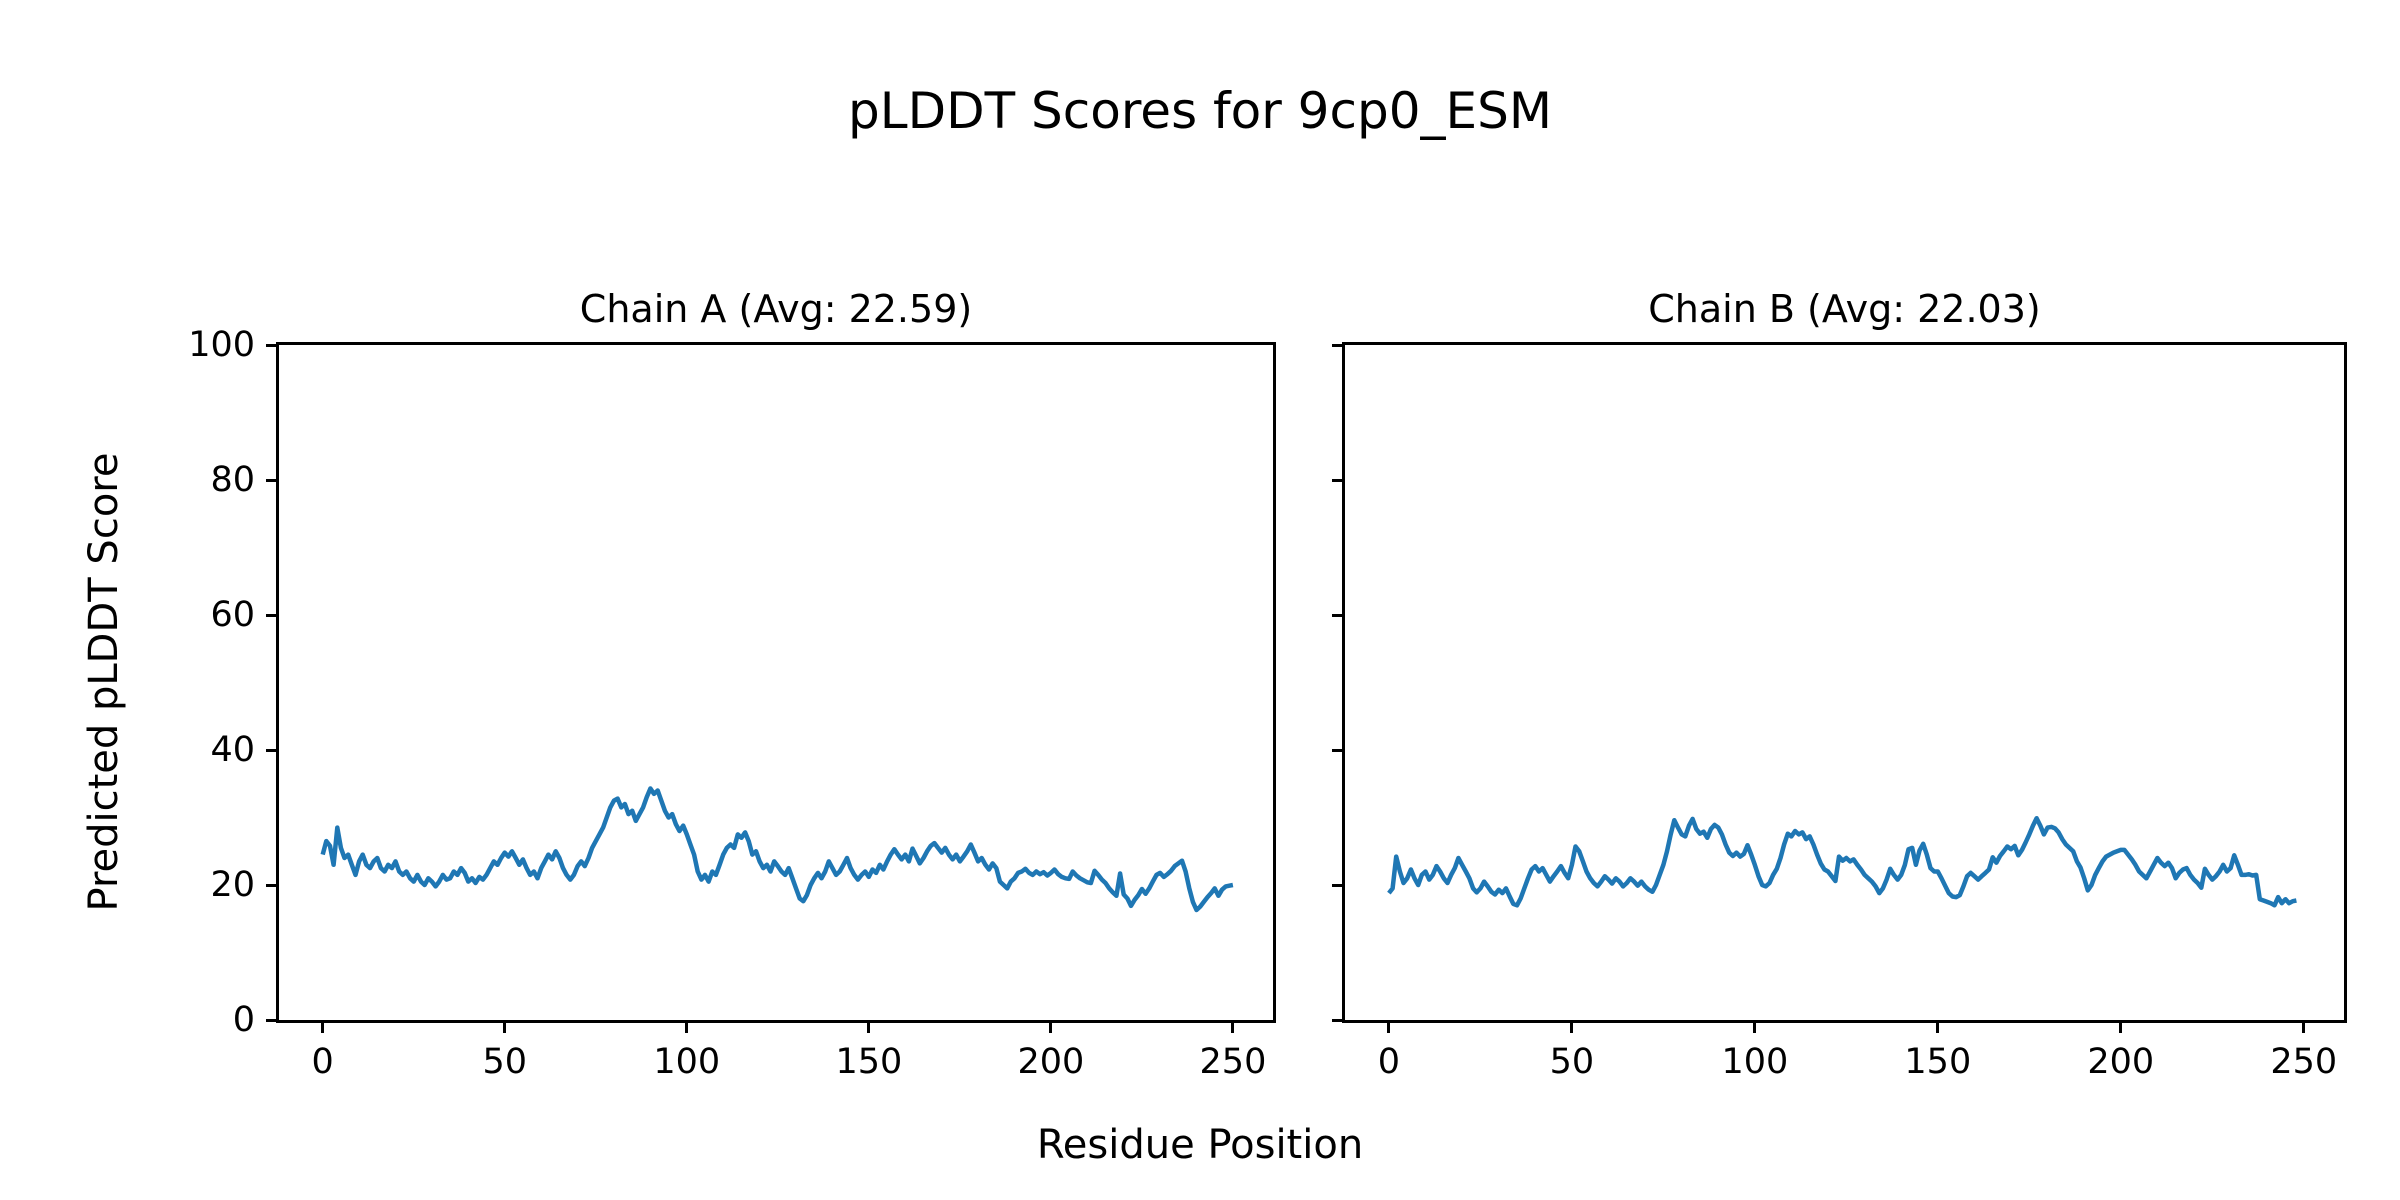  I want to click on y-tick-label: 40, so click(232, 750).